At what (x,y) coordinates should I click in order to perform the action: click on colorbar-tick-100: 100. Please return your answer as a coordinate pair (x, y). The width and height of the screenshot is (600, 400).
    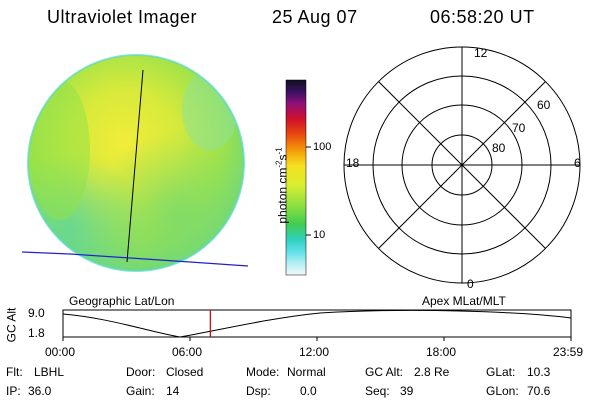
    Looking at the image, I should click on (322, 147).